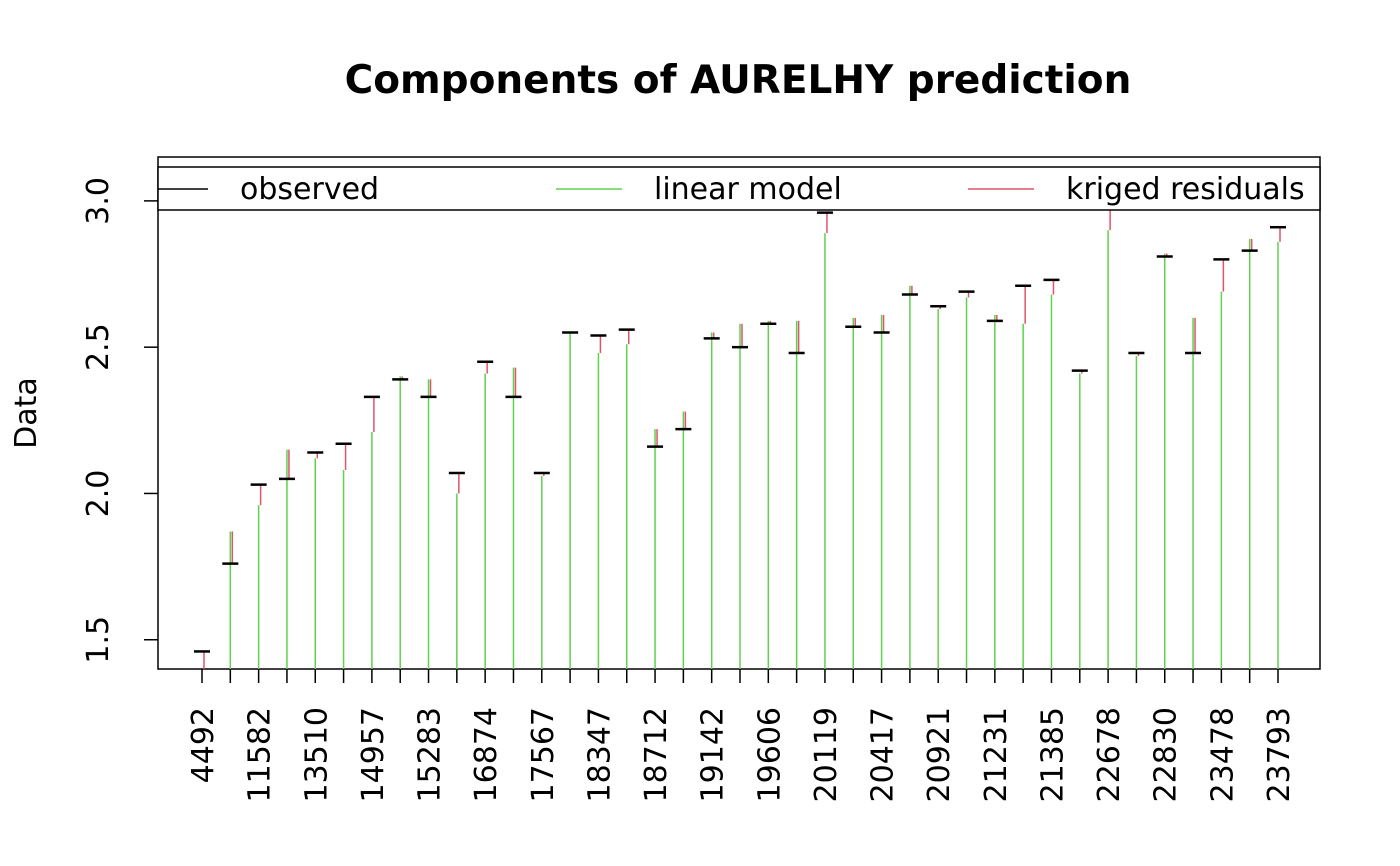 The image size is (1400, 866). What do you see at coordinates (98, 347) in the screenshot?
I see `y-tick-label: 2.5` at bounding box center [98, 347].